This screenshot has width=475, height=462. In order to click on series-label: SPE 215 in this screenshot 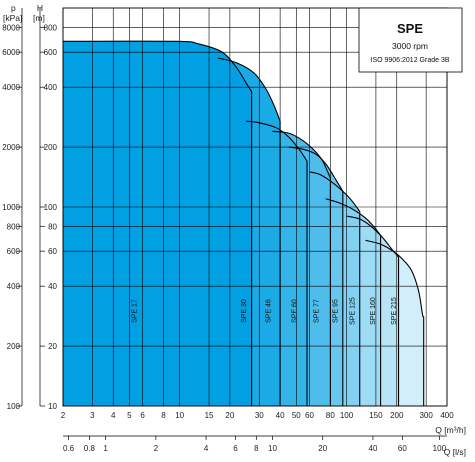, I will do `click(394, 311)`.